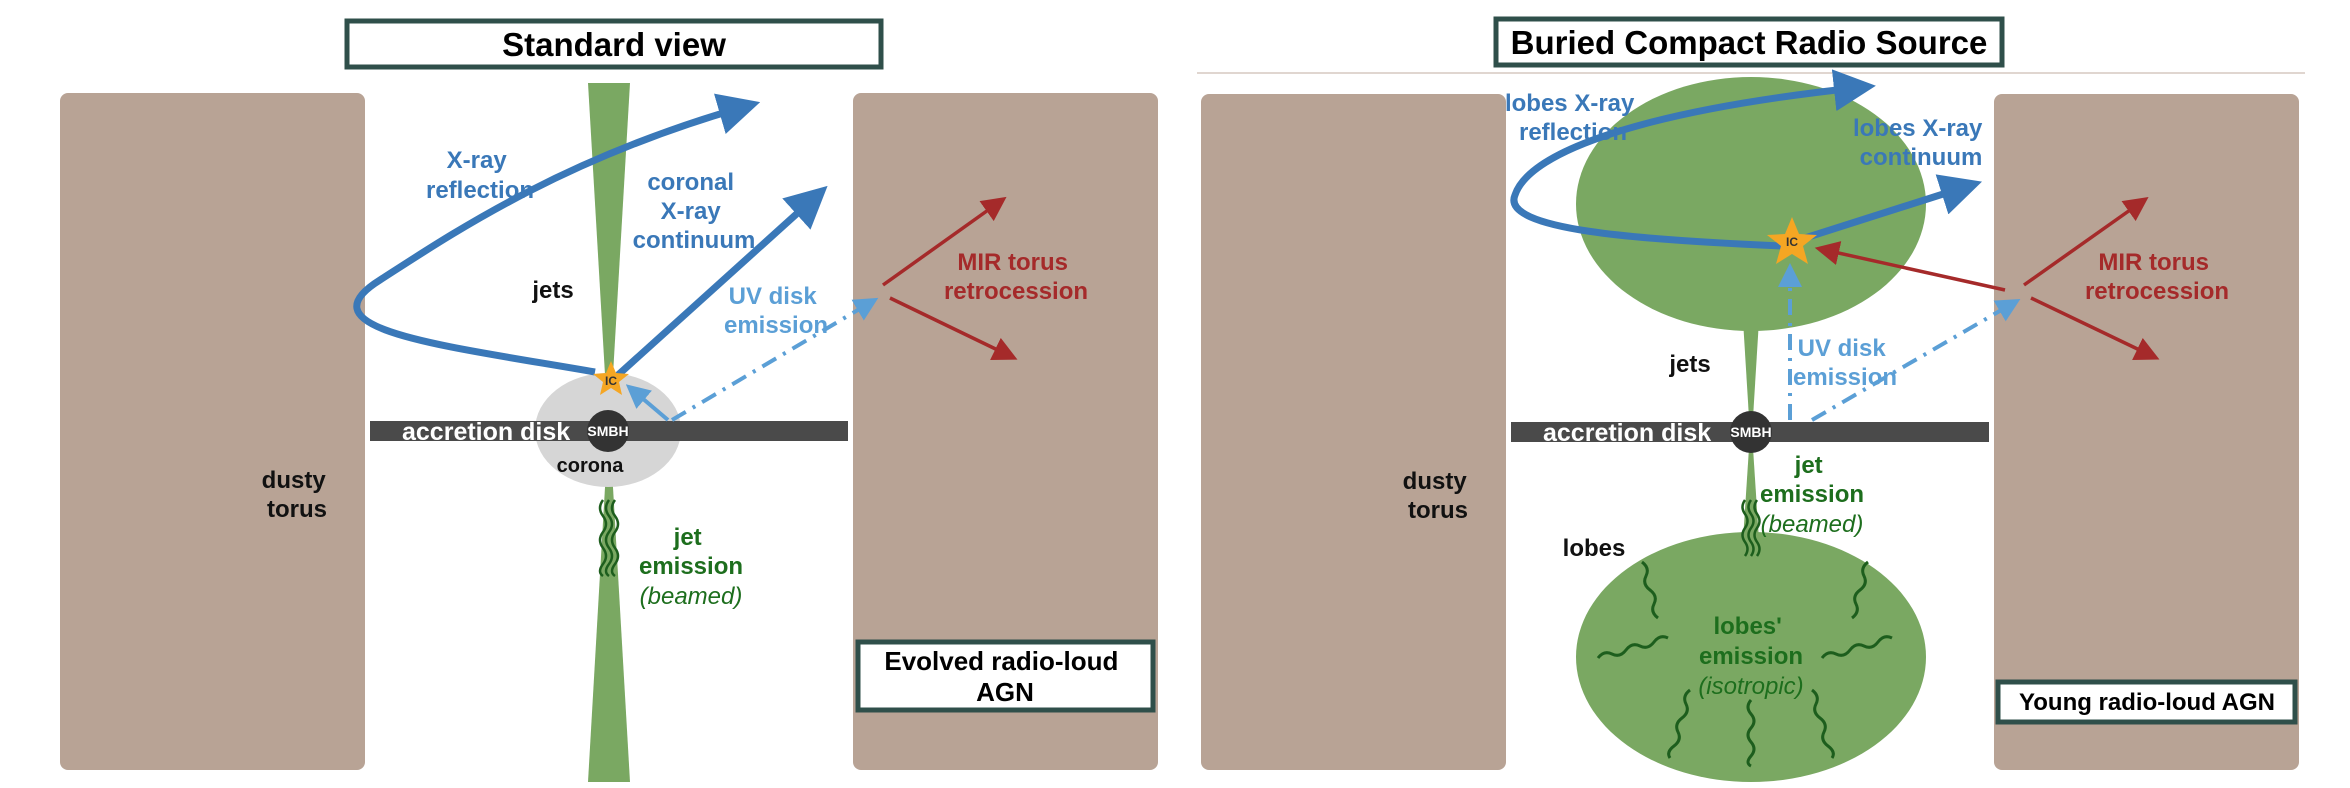 Image resolution: width=2350 pixels, height=788 pixels. Describe the element at coordinates (1751, 641) in the screenshot. I see `right-lobes-emission-label: lobes' emission` at that location.